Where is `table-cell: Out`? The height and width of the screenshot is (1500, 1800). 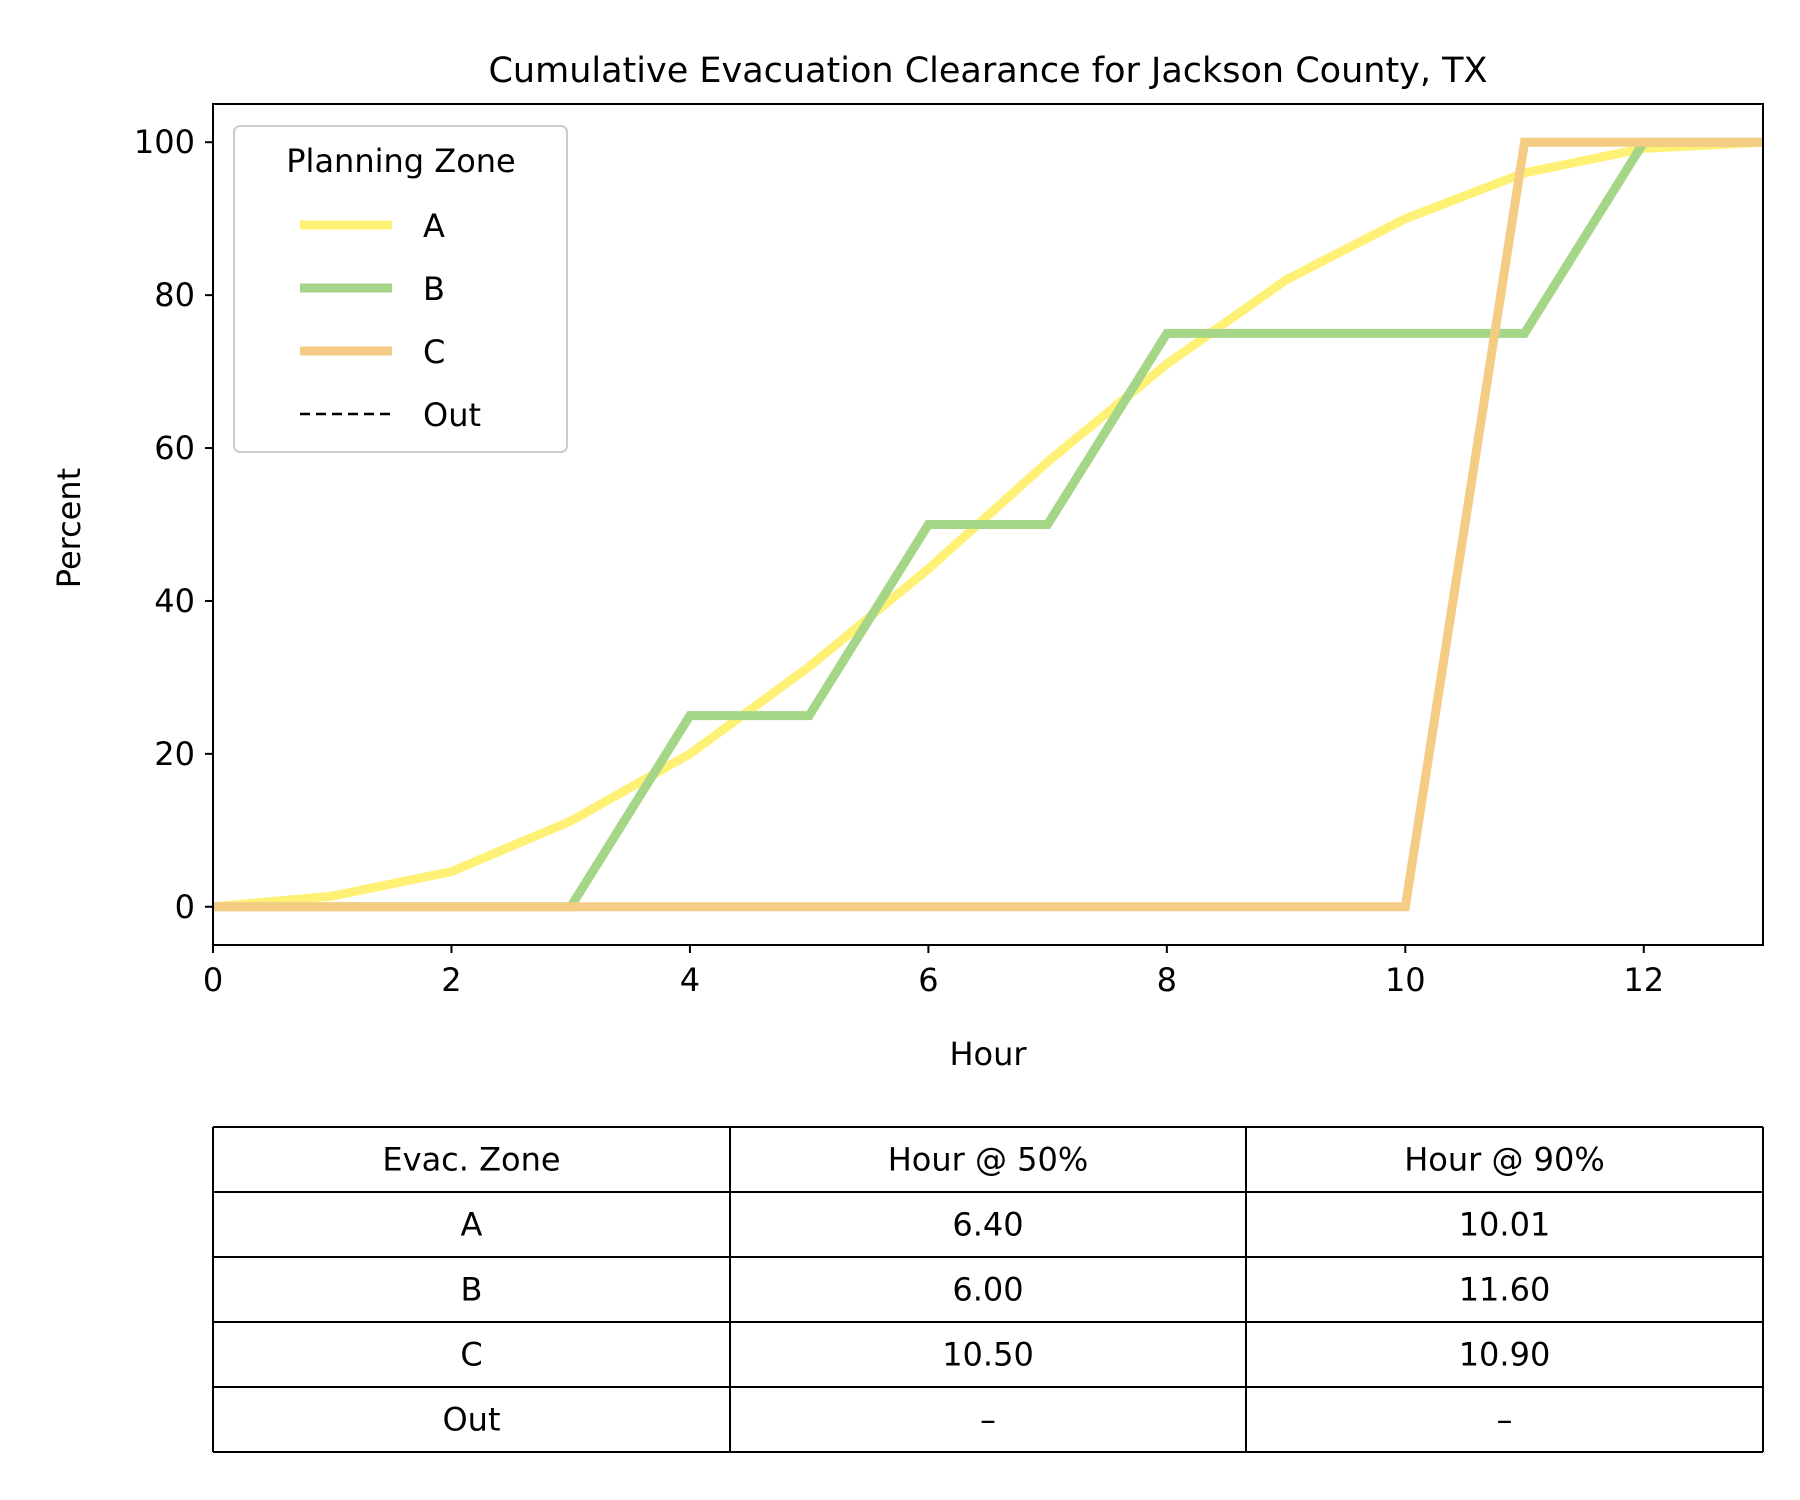 table-cell: Out is located at coordinates (471, 1420).